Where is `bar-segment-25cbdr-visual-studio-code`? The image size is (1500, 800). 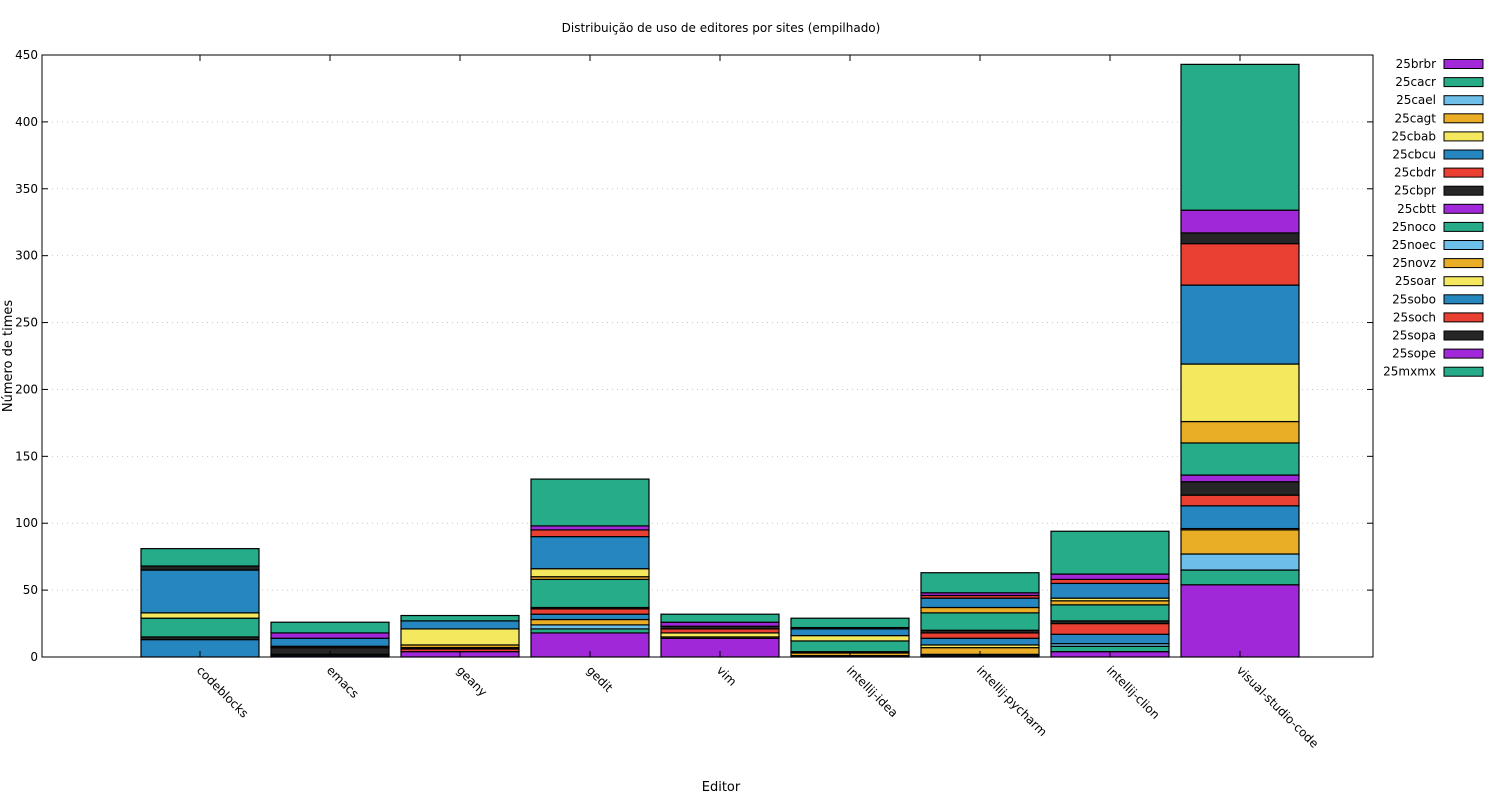
bar-segment-25cbdr-visual-studio-code is located at coordinates (1240, 500).